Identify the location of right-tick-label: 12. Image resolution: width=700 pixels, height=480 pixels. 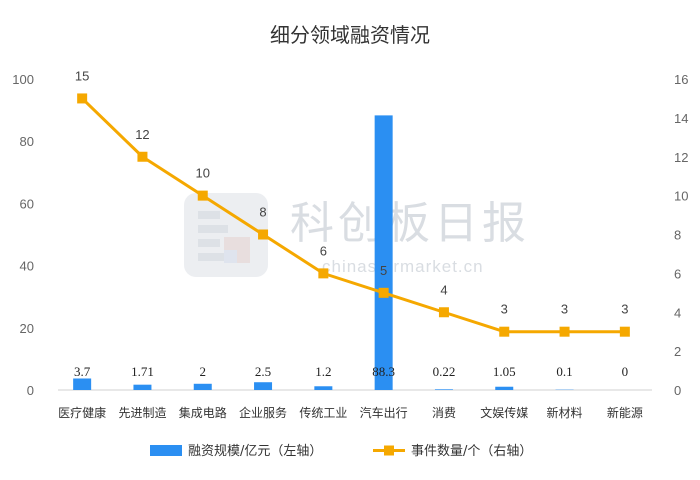
(681, 157).